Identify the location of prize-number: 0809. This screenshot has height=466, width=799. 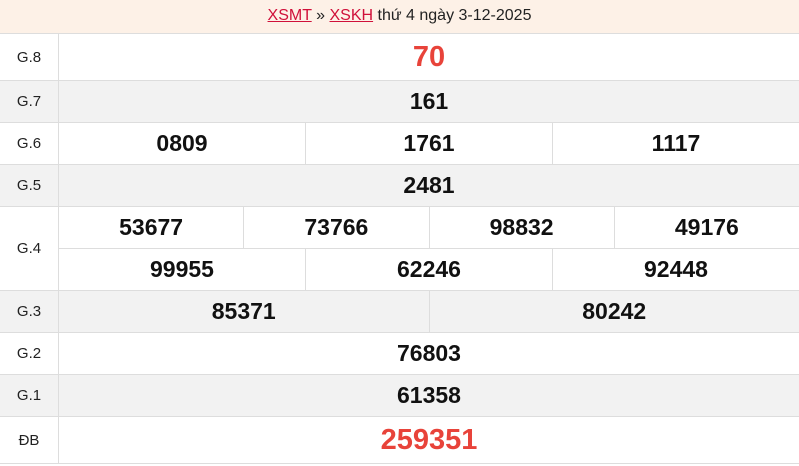
(182, 143).